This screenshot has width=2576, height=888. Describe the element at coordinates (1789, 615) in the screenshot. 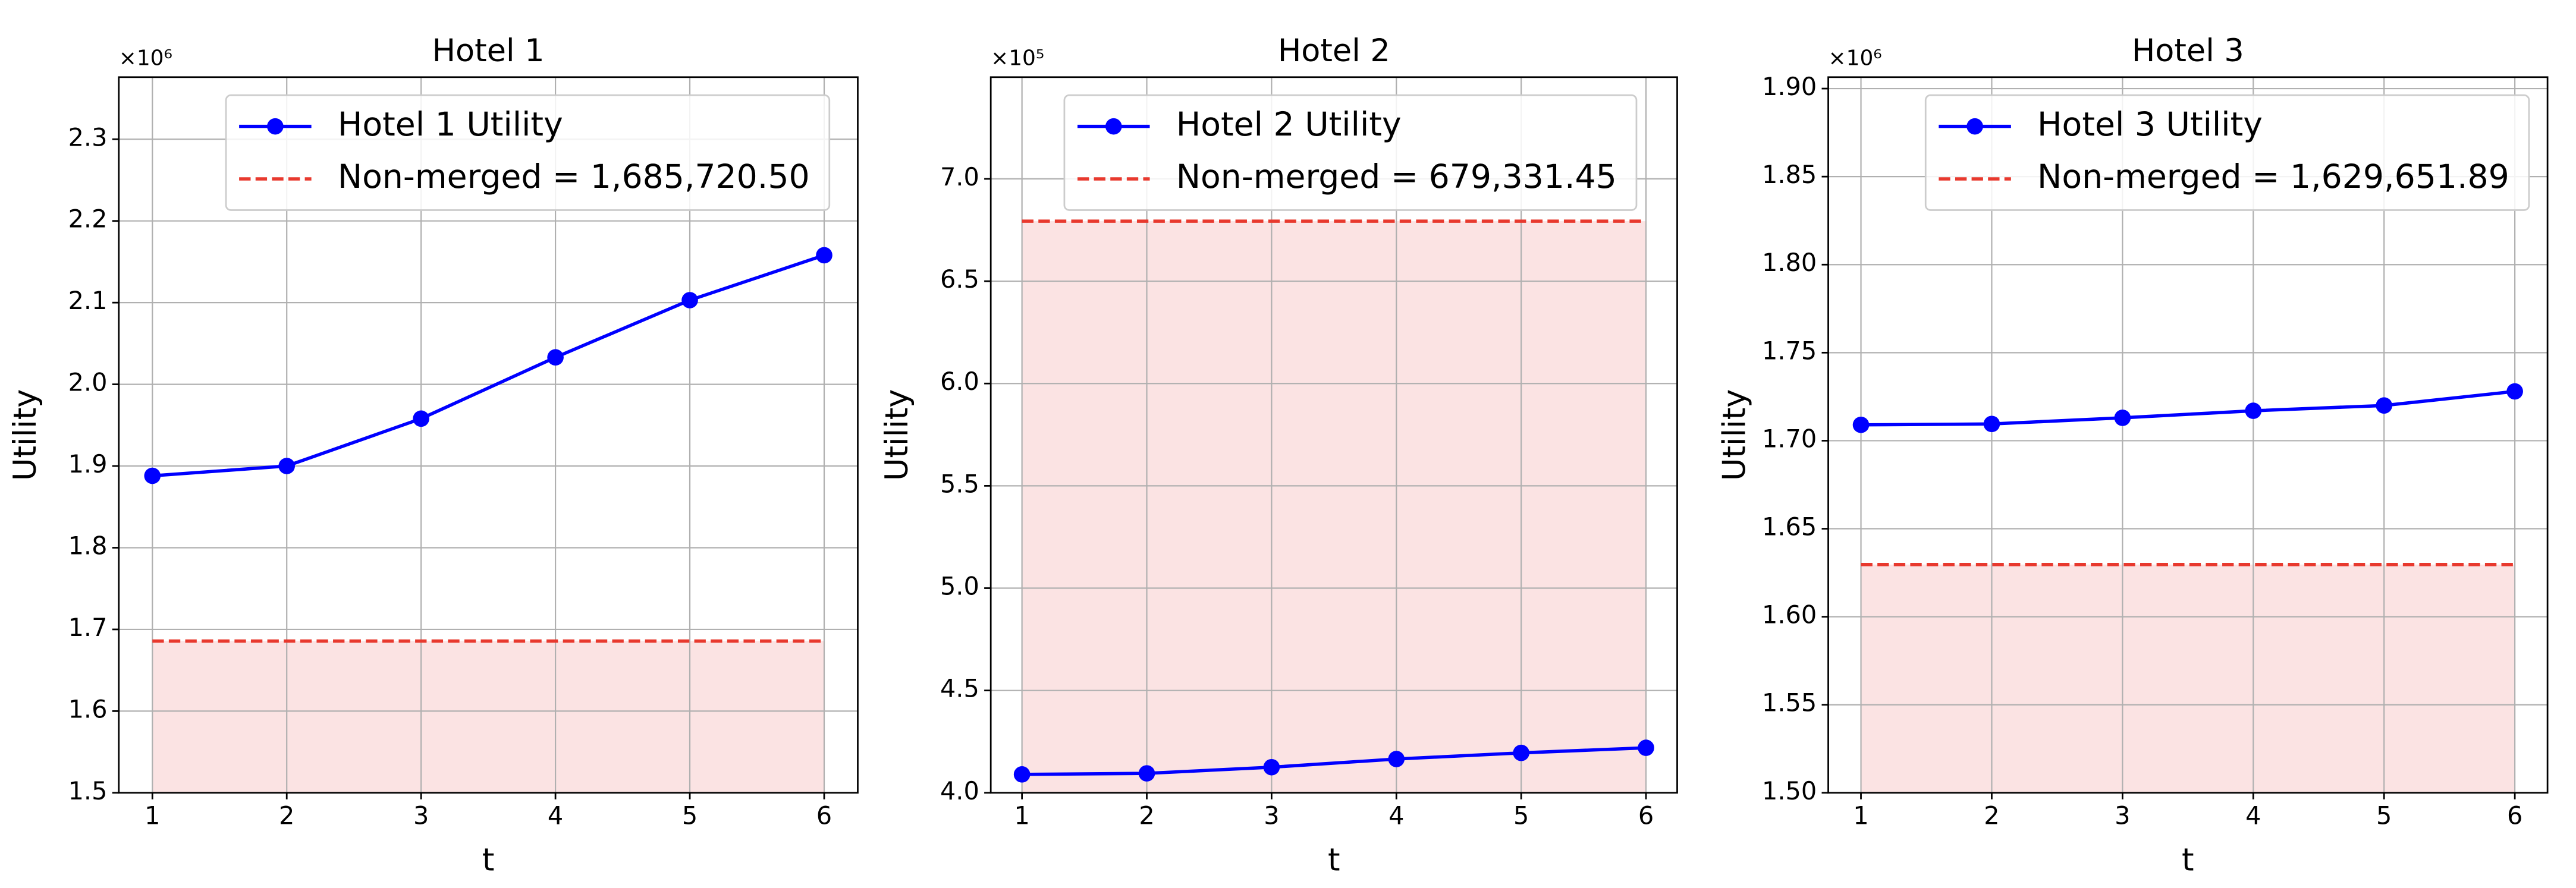

I see `y-tick-label: 1.60` at that location.